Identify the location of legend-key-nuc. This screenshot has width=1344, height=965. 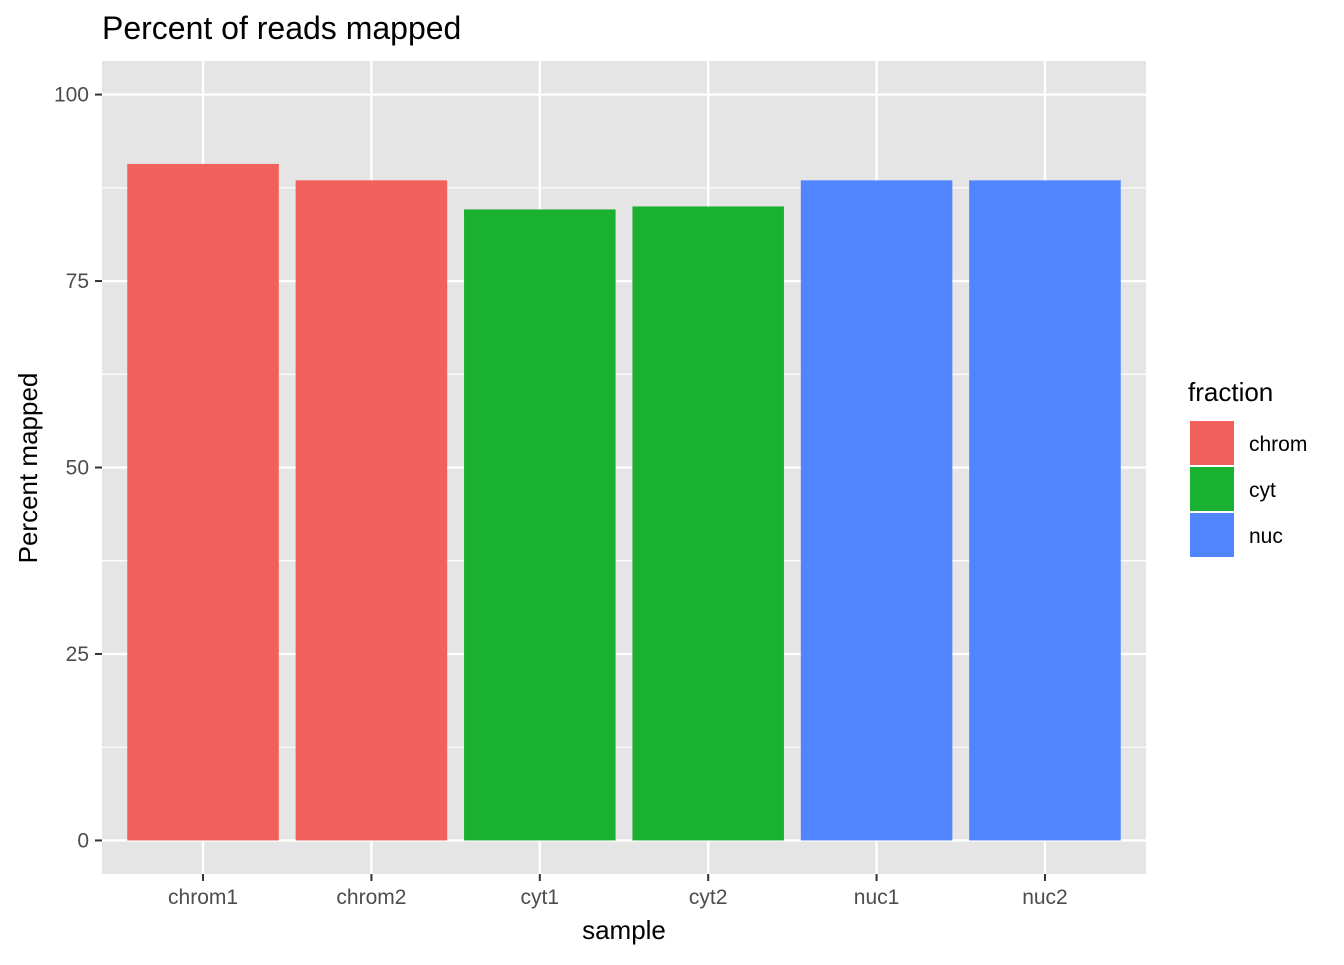
(1212, 535).